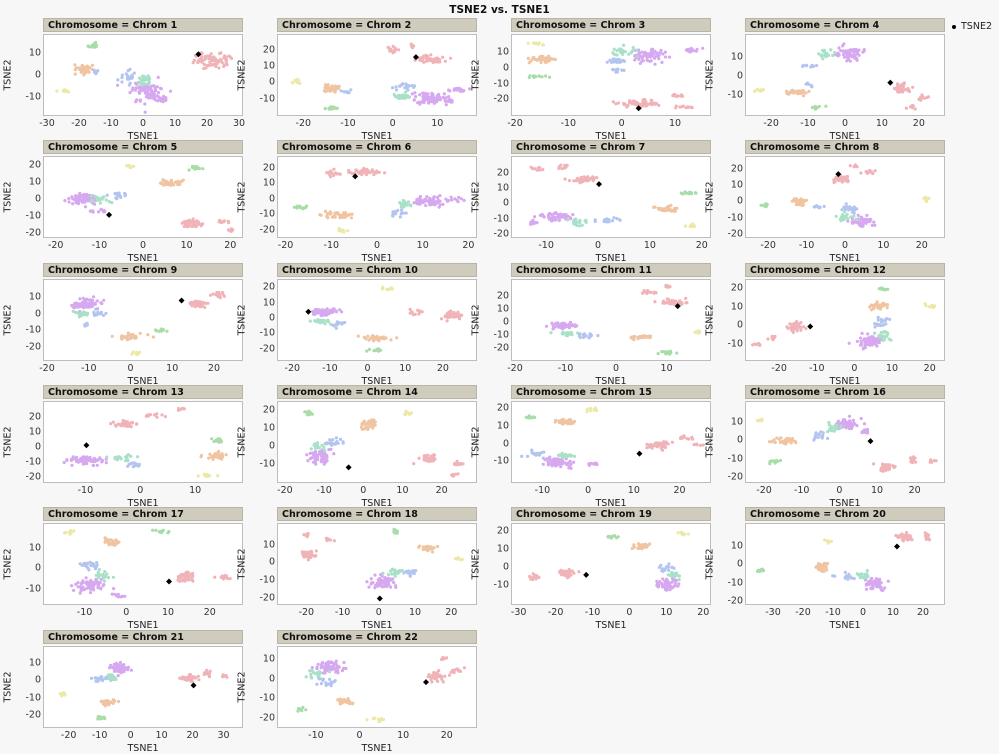 The width and height of the screenshot is (999, 754). I want to click on facet-header: Chromosome = Chrom 16, so click(845, 392).